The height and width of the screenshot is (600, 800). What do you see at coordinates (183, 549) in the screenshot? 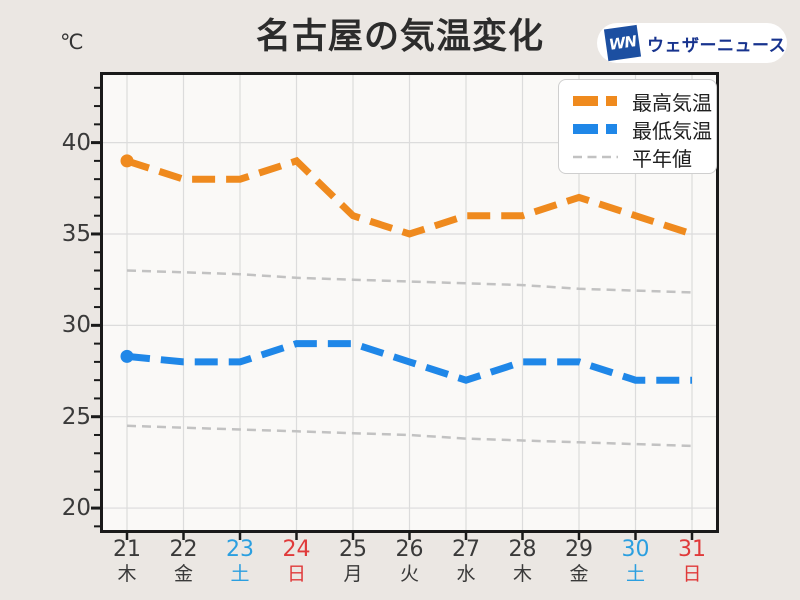
I see `day-number: 22` at bounding box center [183, 549].